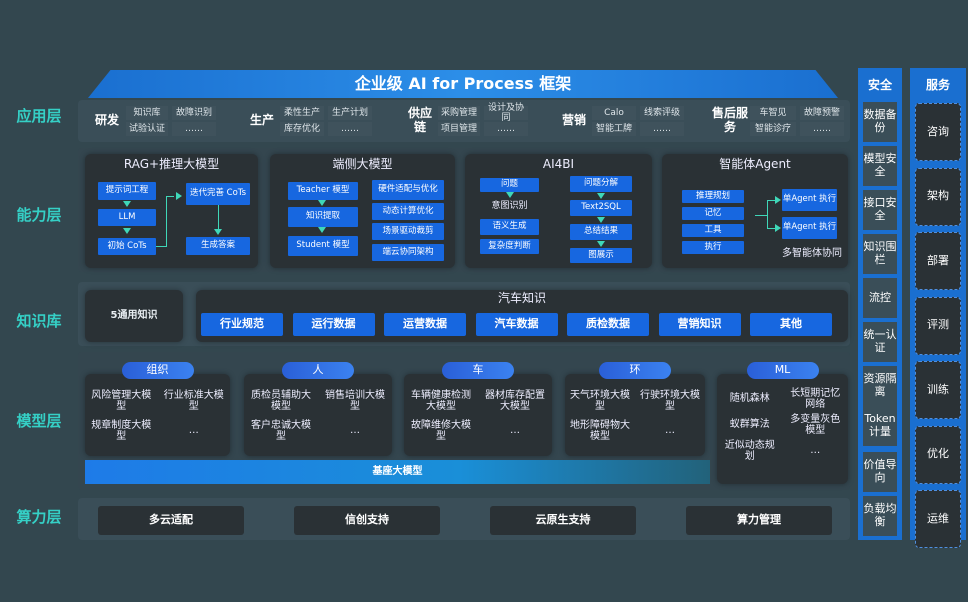 The image size is (968, 602). What do you see at coordinates (713, 230) in the screenshot?
I see `tool-box: 工具` at bounding box center [713, 230].